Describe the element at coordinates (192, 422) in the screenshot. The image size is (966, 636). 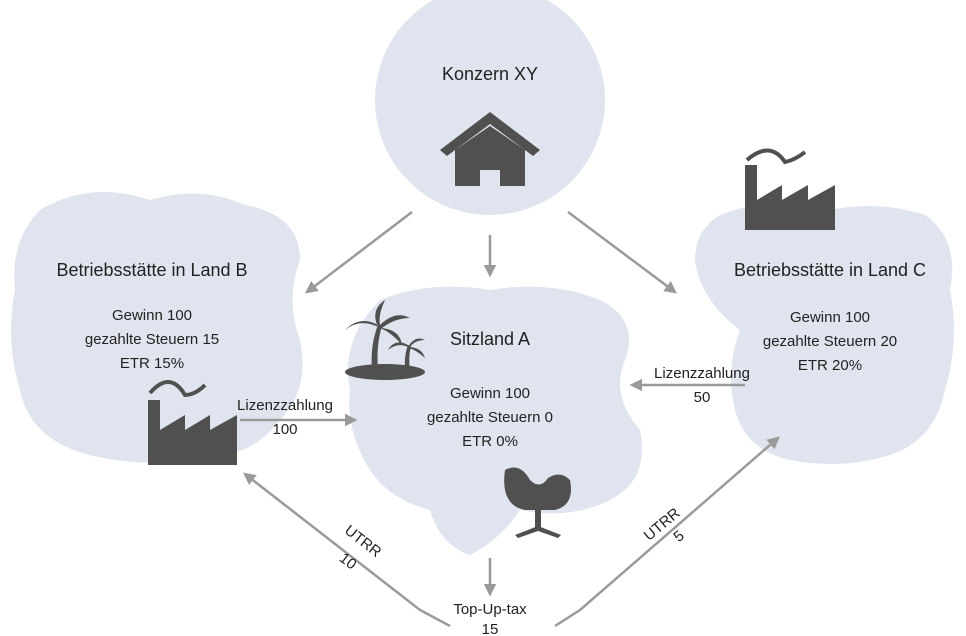
I see `factory-b-icon` at that location.